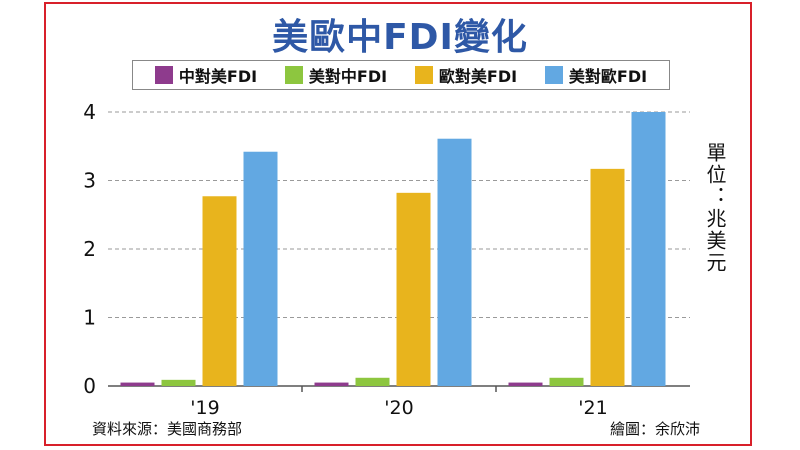  I want to click on x-tick-label: '19, so click(204, 408).